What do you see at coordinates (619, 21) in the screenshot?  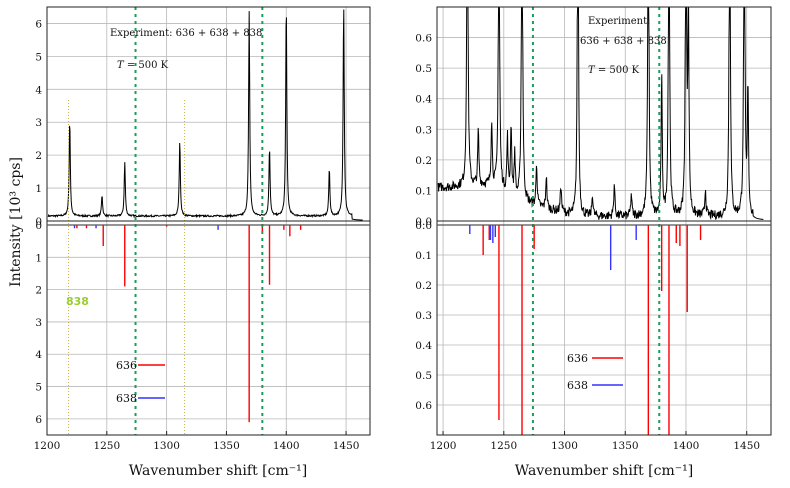 I see `right-annotation-line1: Experiment:` at bounding box center [619, 21].